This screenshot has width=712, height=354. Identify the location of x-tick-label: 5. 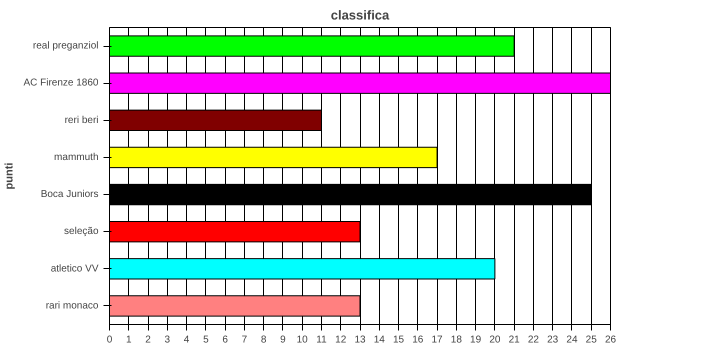
(206, 340).